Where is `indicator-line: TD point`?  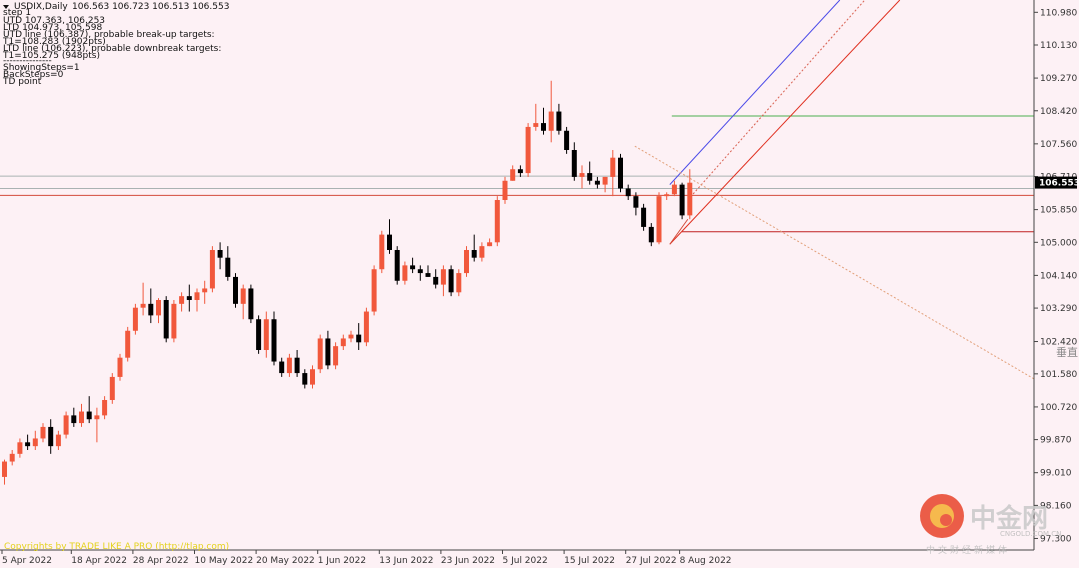 indicator-line: TD point is located at coordinates (22, 82).